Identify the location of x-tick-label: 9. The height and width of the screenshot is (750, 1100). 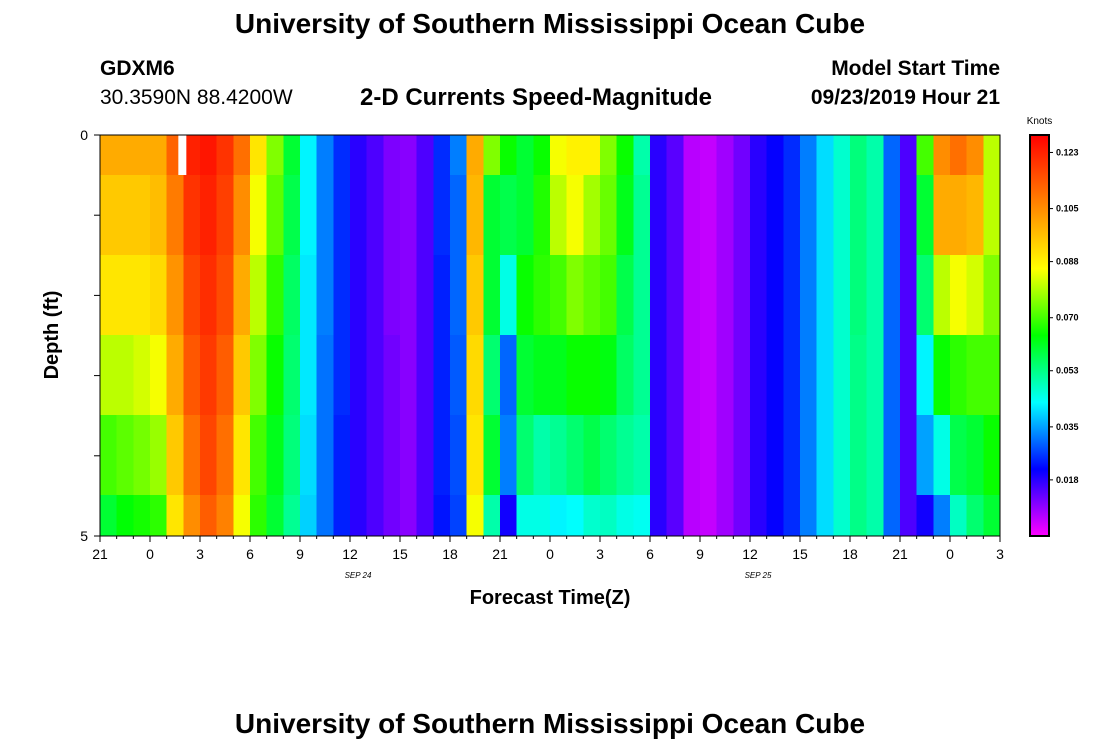
(300, 554).